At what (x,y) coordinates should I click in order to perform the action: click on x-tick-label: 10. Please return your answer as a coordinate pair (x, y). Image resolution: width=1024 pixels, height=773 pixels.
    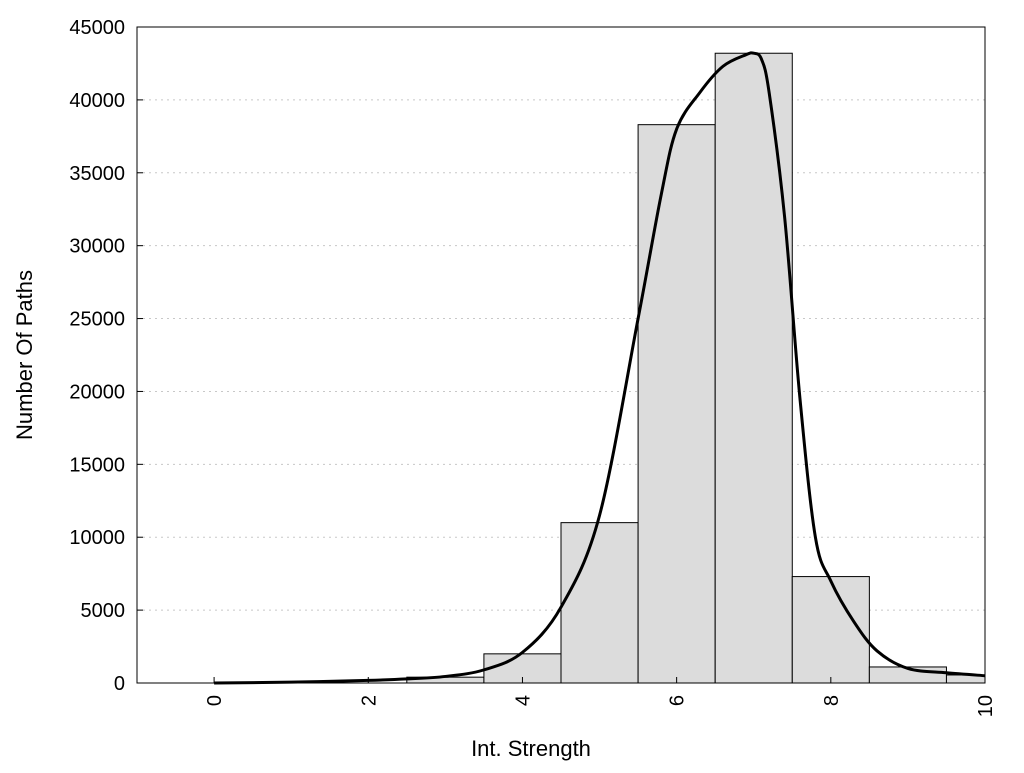
    Looking at the image, I should click on (986, 706).